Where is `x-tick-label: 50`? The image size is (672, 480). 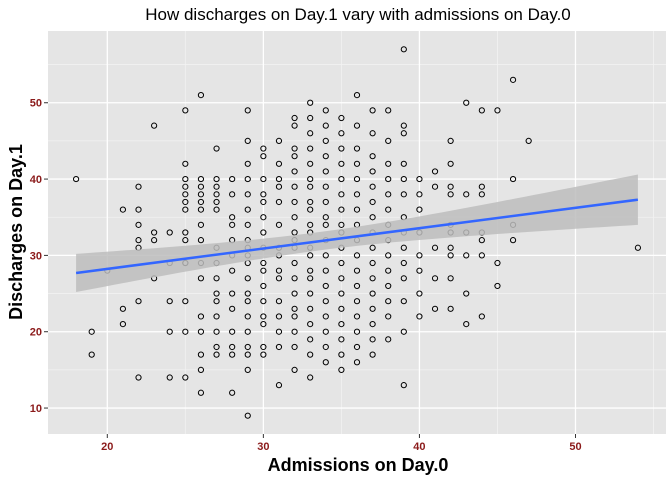 x-tick-label: 50 is located at coordinates (575, 447).